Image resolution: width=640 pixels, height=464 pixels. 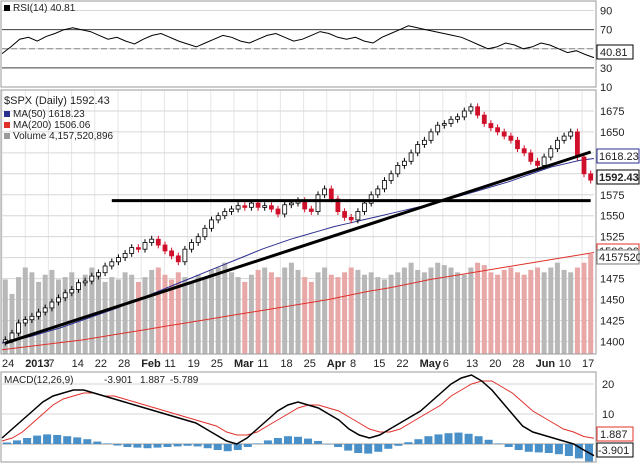 I want to click on x-tick-label: 8, so click(x=353, y=364).